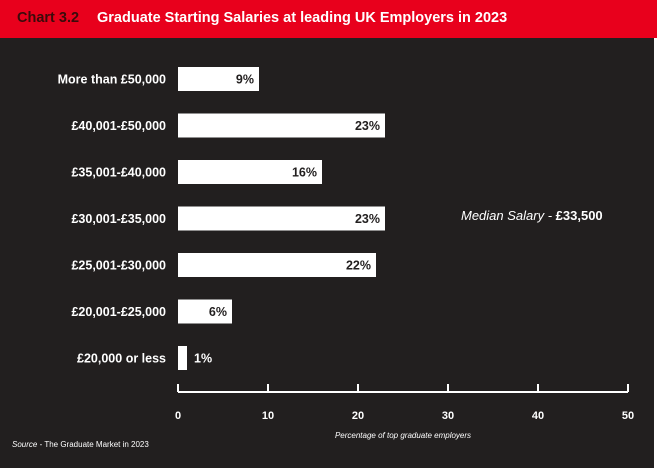 The width and height of the screenshot is (657, 468). What do you see at coordinates (403, 435) in the screenshot?
I see `x-axis-title: Percentage of top graduate employers` at bounding box center [403, 435].